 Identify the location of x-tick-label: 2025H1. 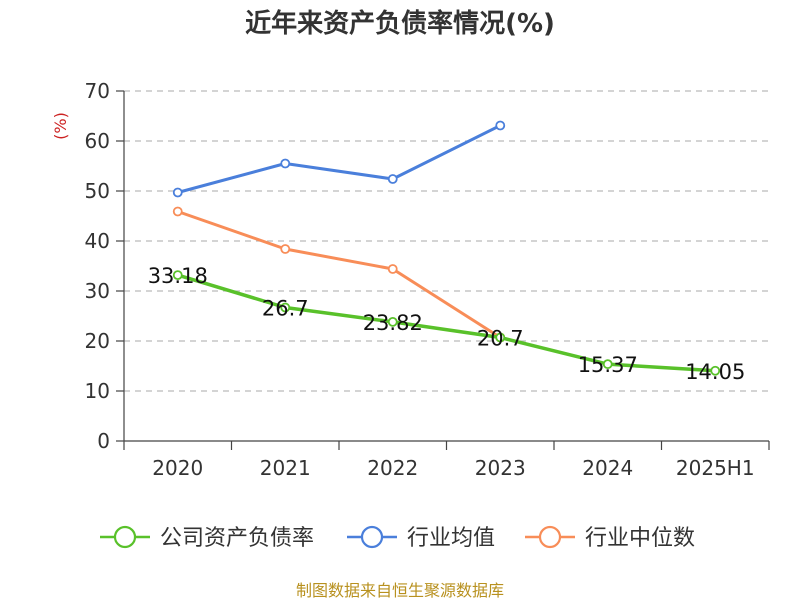
(715, 468).